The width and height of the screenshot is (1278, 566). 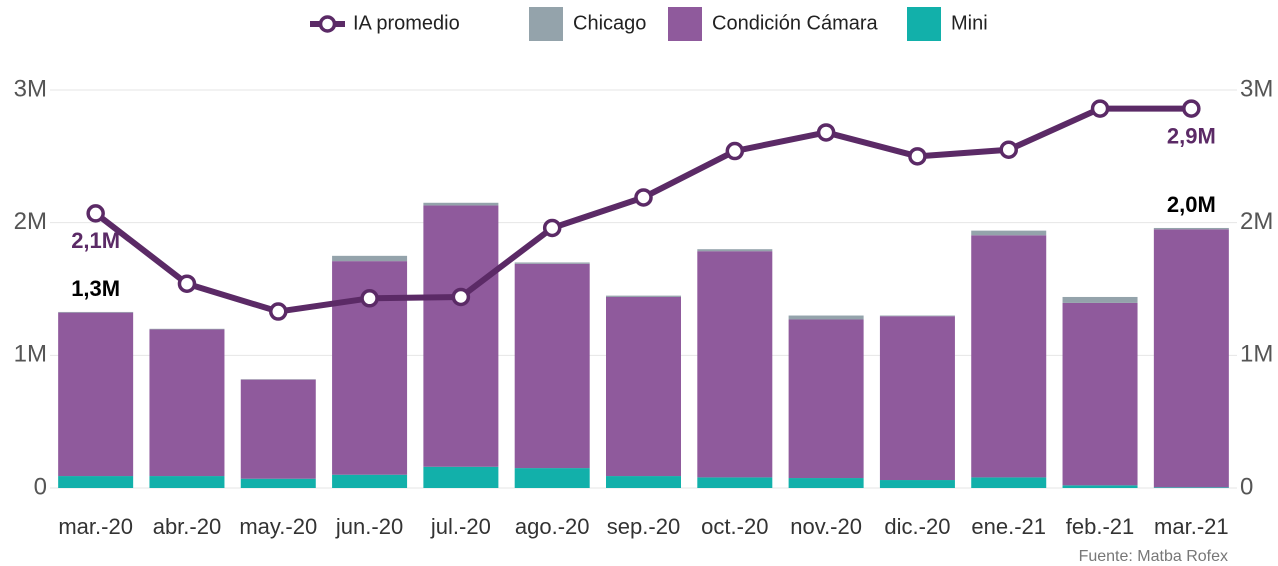 I want to click on line-label: 2,1M, so click(x=95, y=240).